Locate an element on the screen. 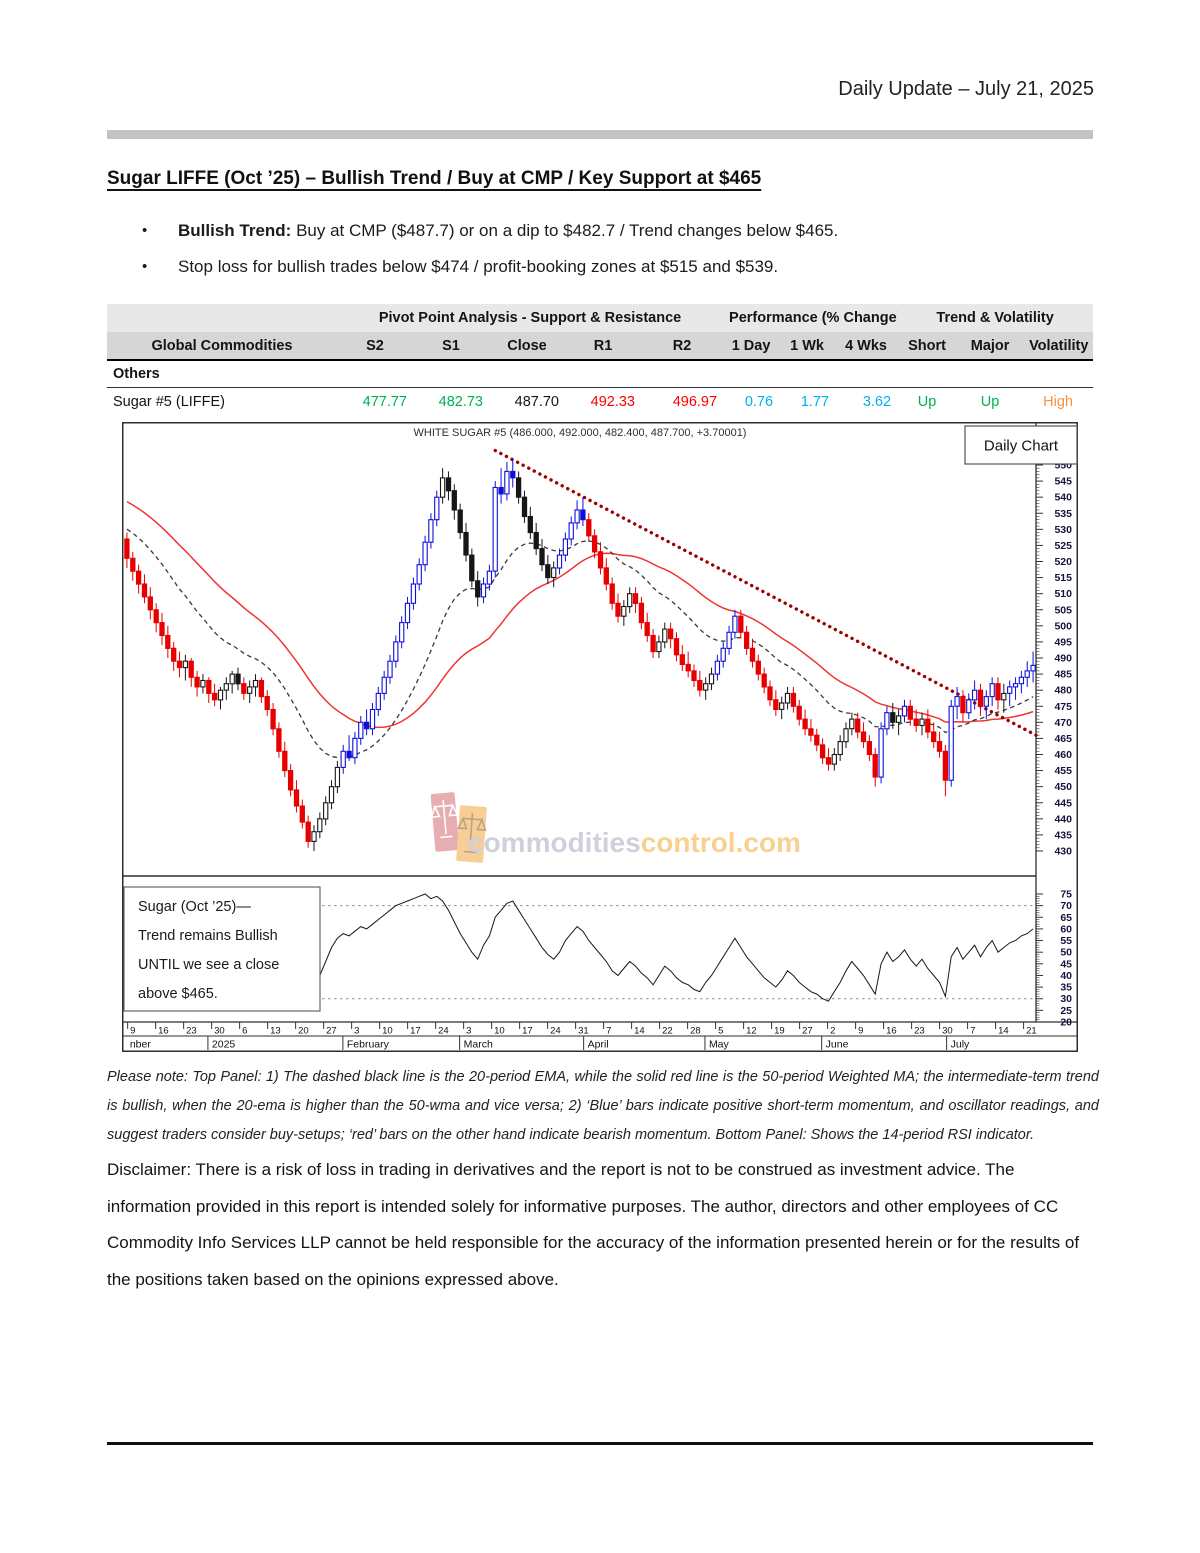  svg-text: April is located at coordinates (598, 1045).